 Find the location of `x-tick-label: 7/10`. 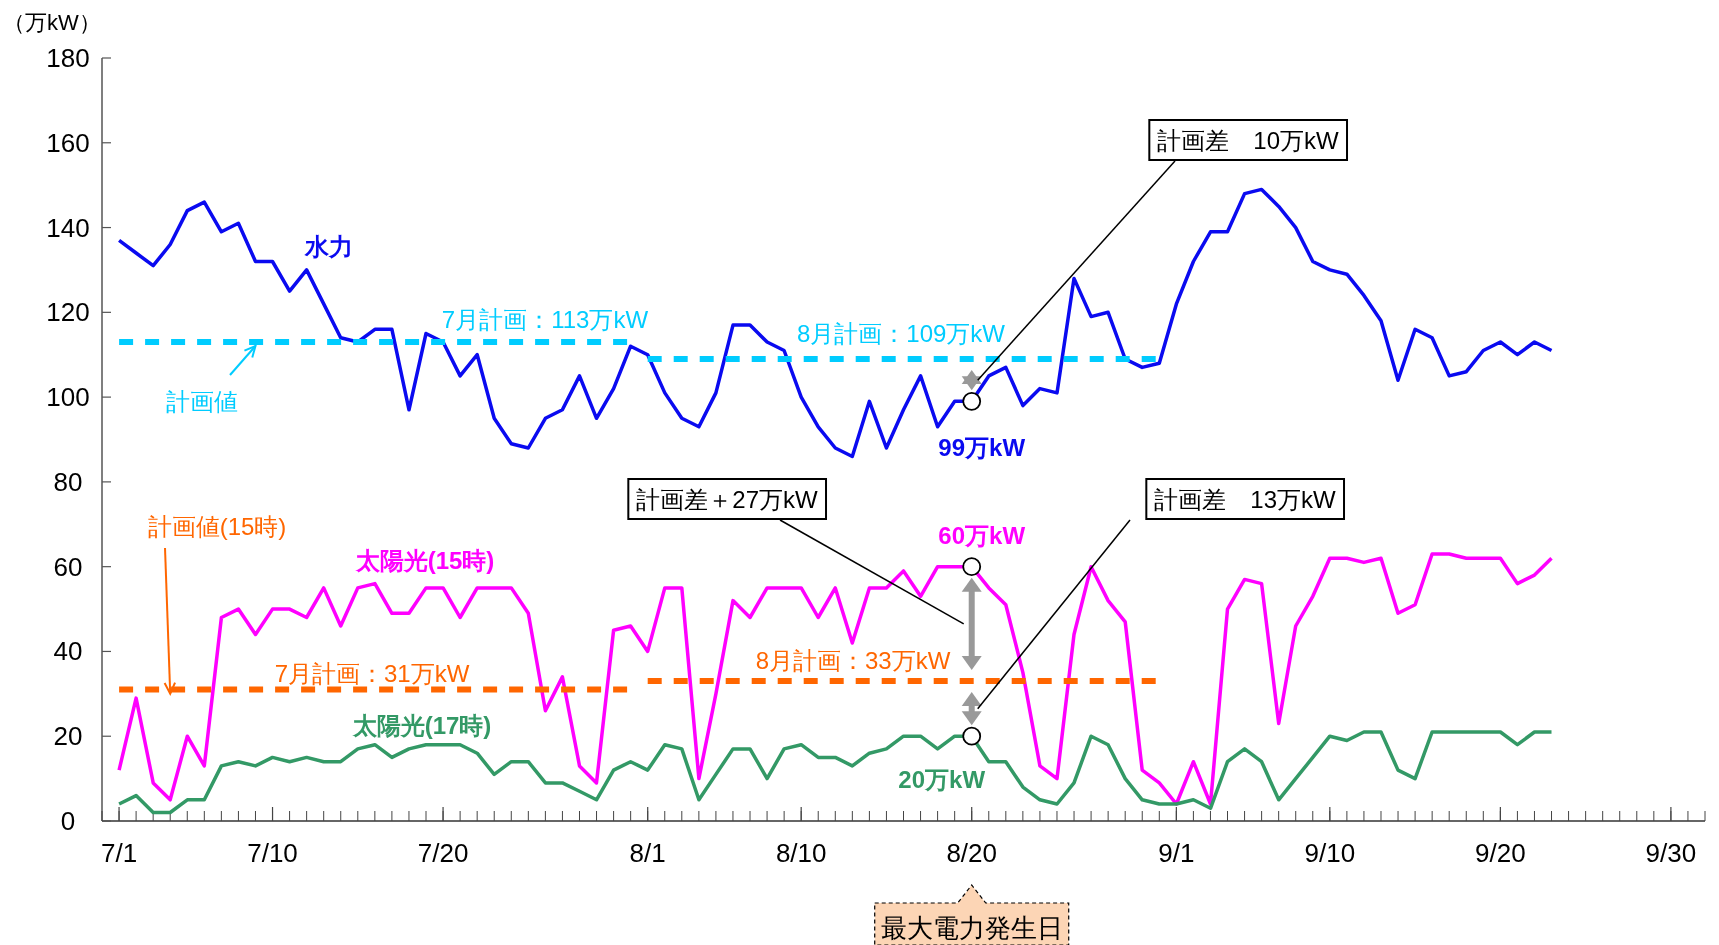

x-tick-label: 7/10 is located at coordinates (272, 853).